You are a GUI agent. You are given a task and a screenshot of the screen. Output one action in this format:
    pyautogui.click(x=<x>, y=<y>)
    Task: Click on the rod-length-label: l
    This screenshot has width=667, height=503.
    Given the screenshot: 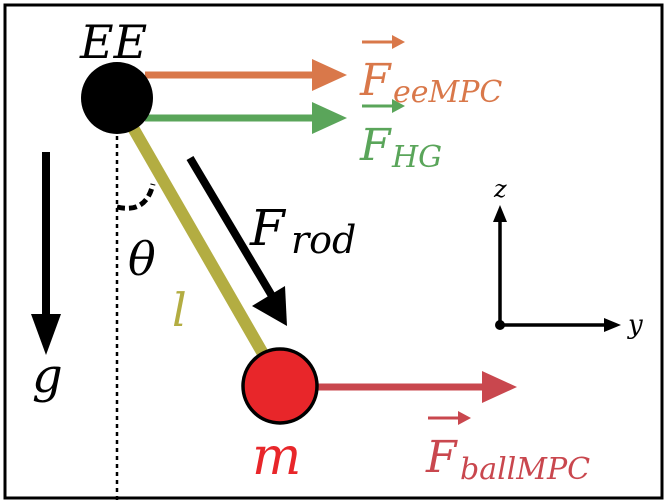 What is the action you would take?
    pyautogui.click(x=179, y=310)
    